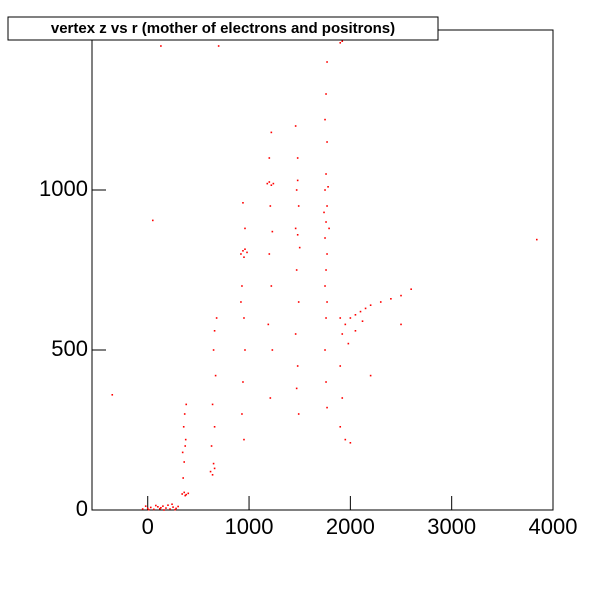  Describe the element at coordinates (69, 348) in the screenshot. I see `y-tick-label: 500` at that location.